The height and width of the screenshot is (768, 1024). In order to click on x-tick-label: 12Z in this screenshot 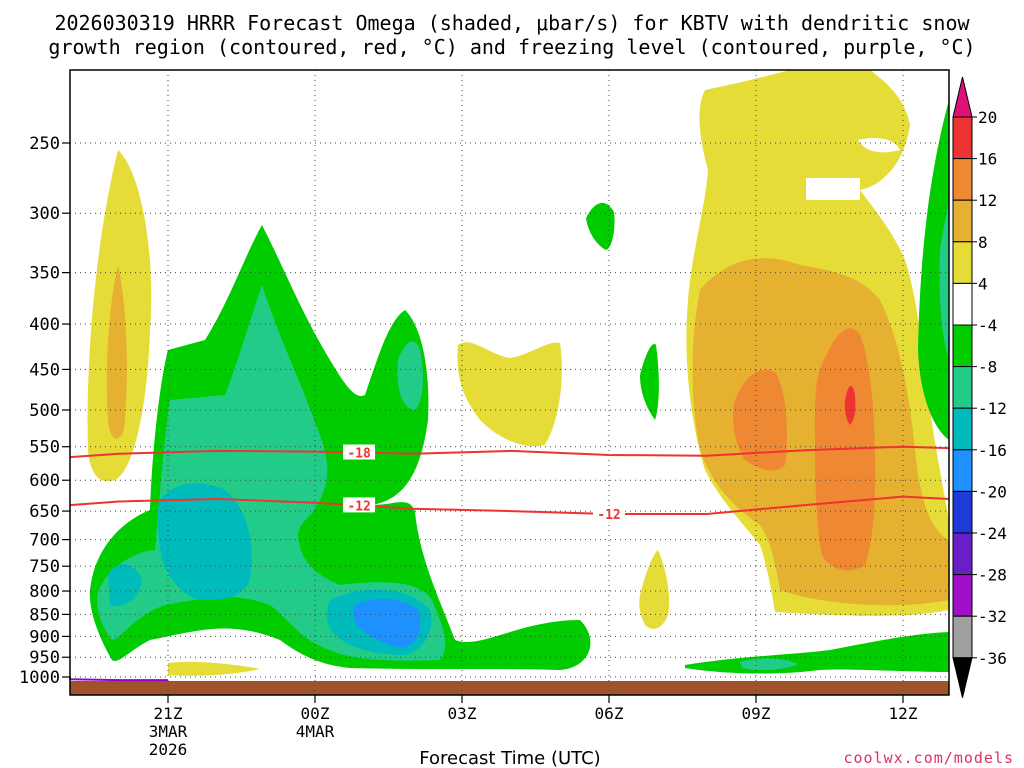, I will do `click(903, 713)`.